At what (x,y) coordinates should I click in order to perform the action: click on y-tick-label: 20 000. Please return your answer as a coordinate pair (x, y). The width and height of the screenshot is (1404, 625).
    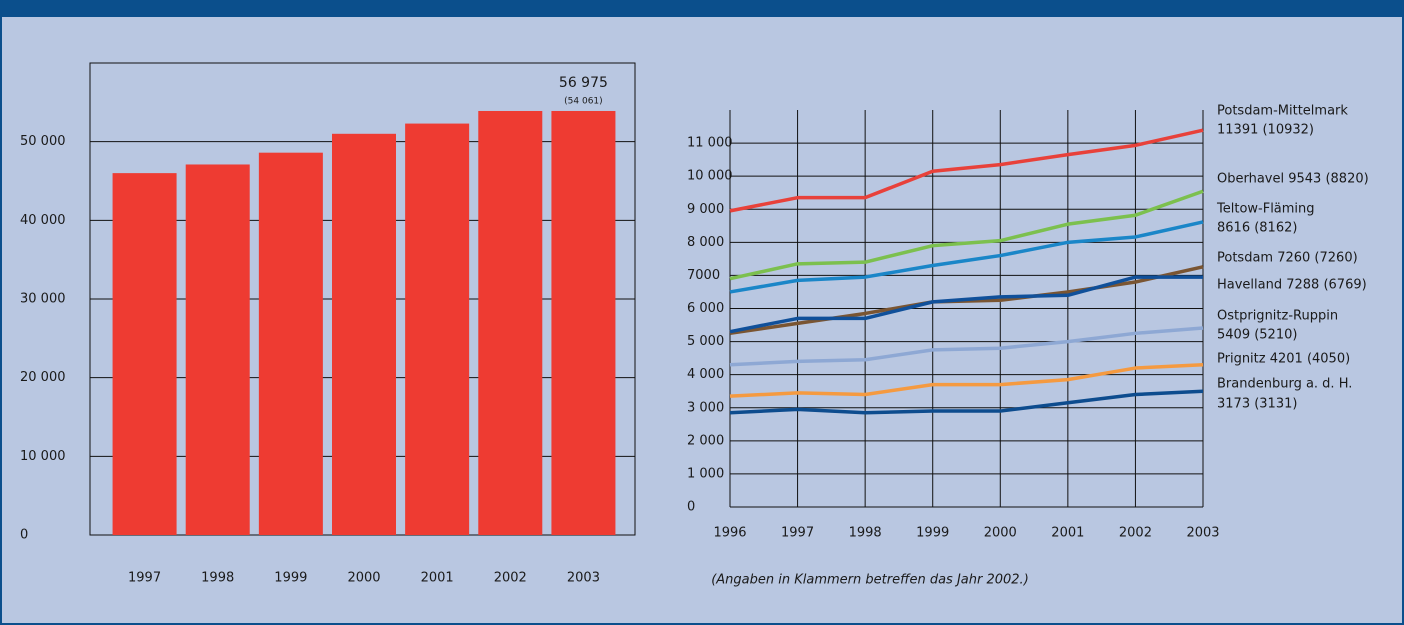
    Looking at the image, I should click on (43, 377).